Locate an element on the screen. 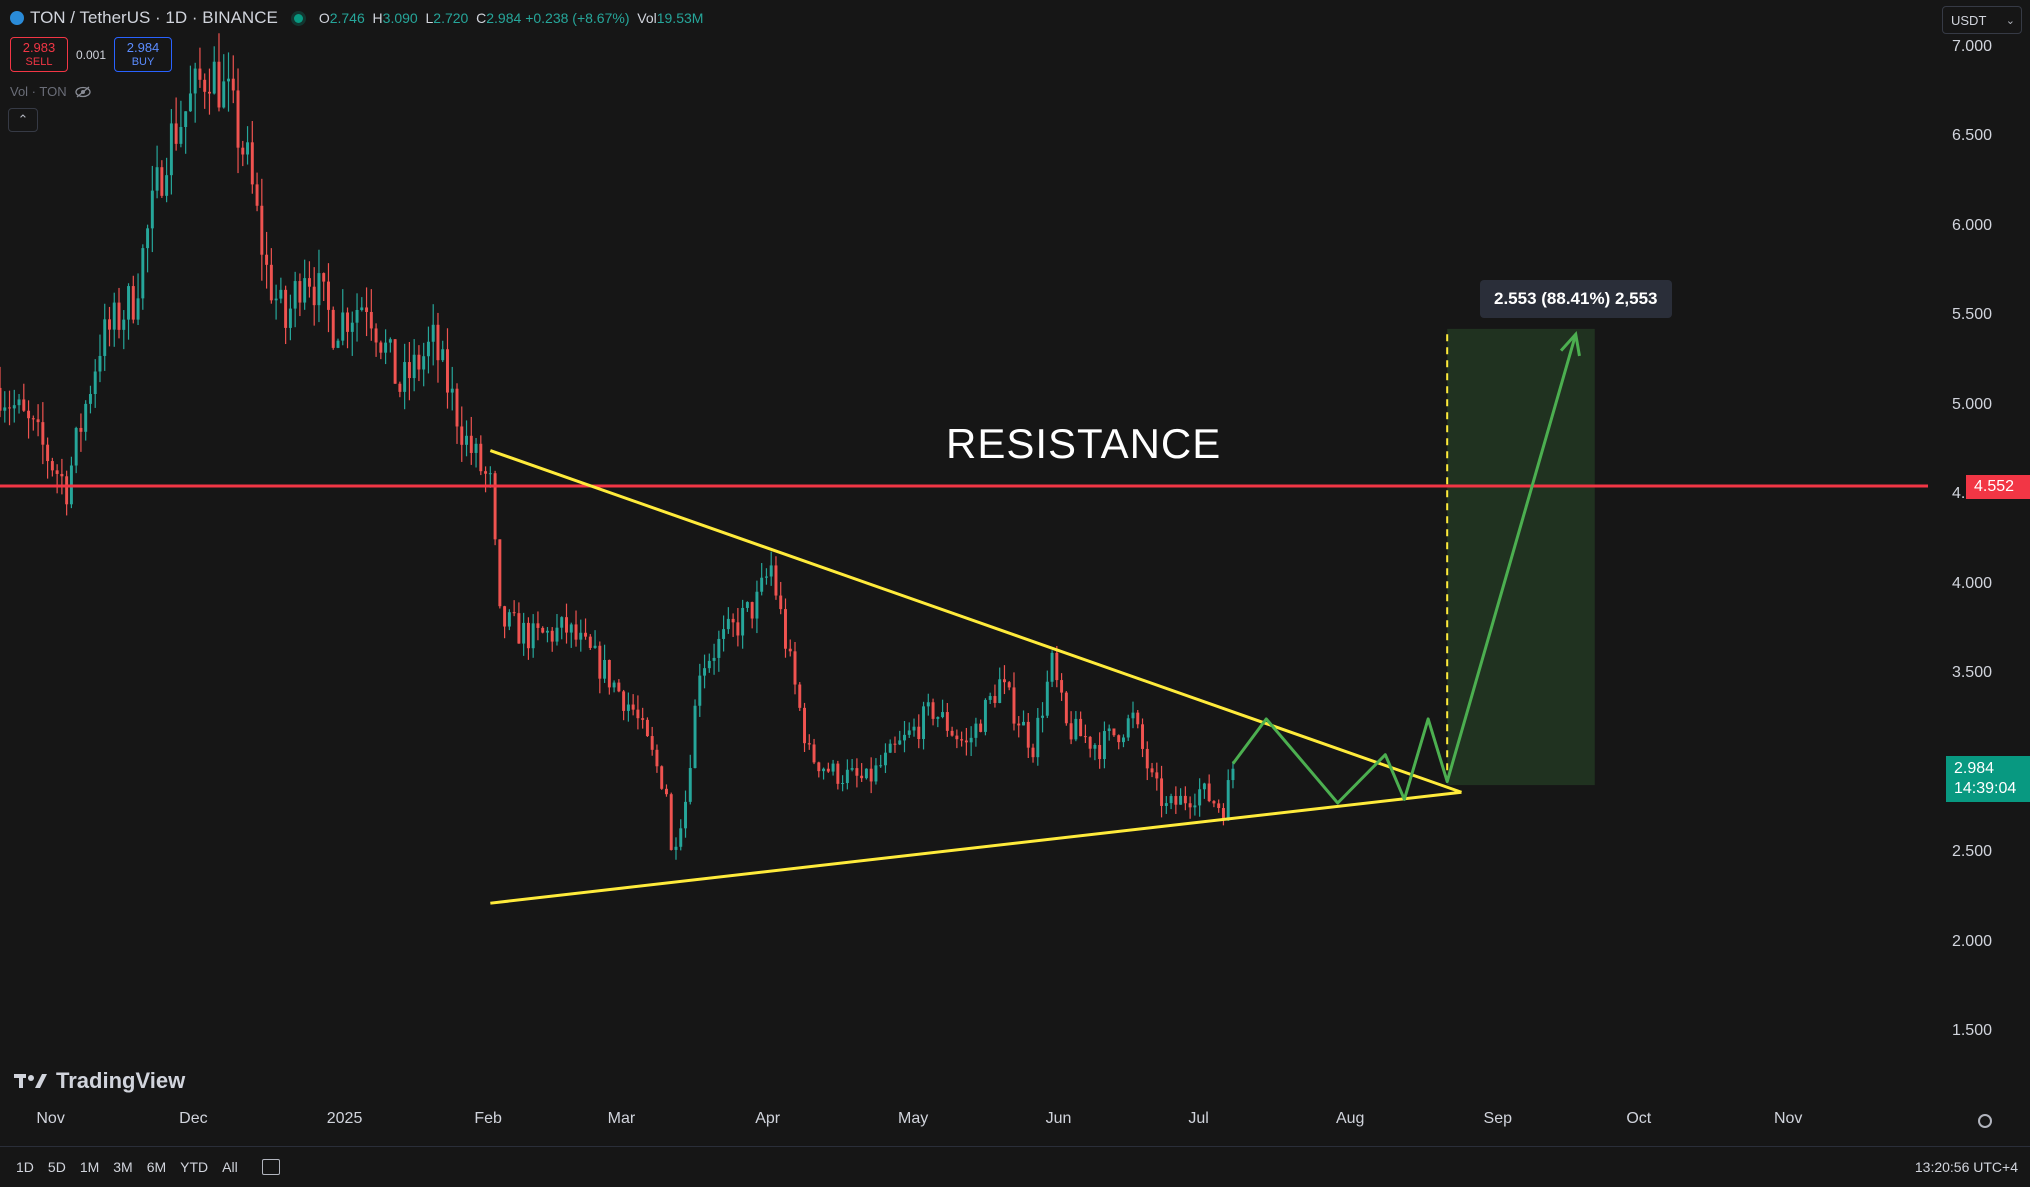 This screenshot has width=2030, height=1187. eye-off-icon is located at coordinates (82, 92).